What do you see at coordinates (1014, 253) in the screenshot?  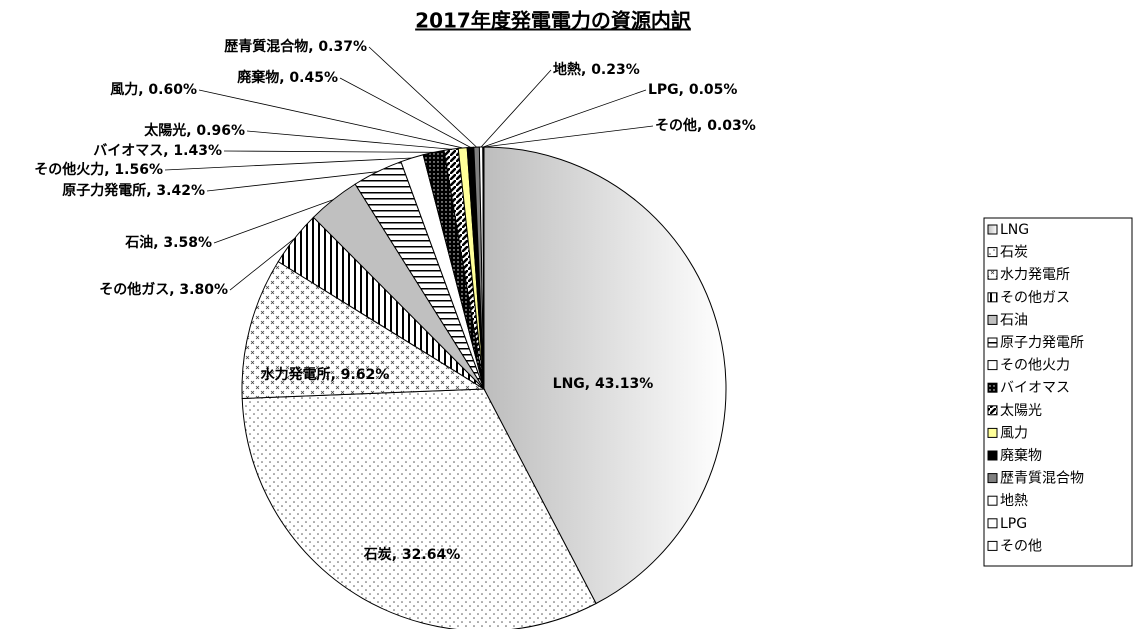 I see `legend-label: 石炭` at bounding box center [1014, 253].